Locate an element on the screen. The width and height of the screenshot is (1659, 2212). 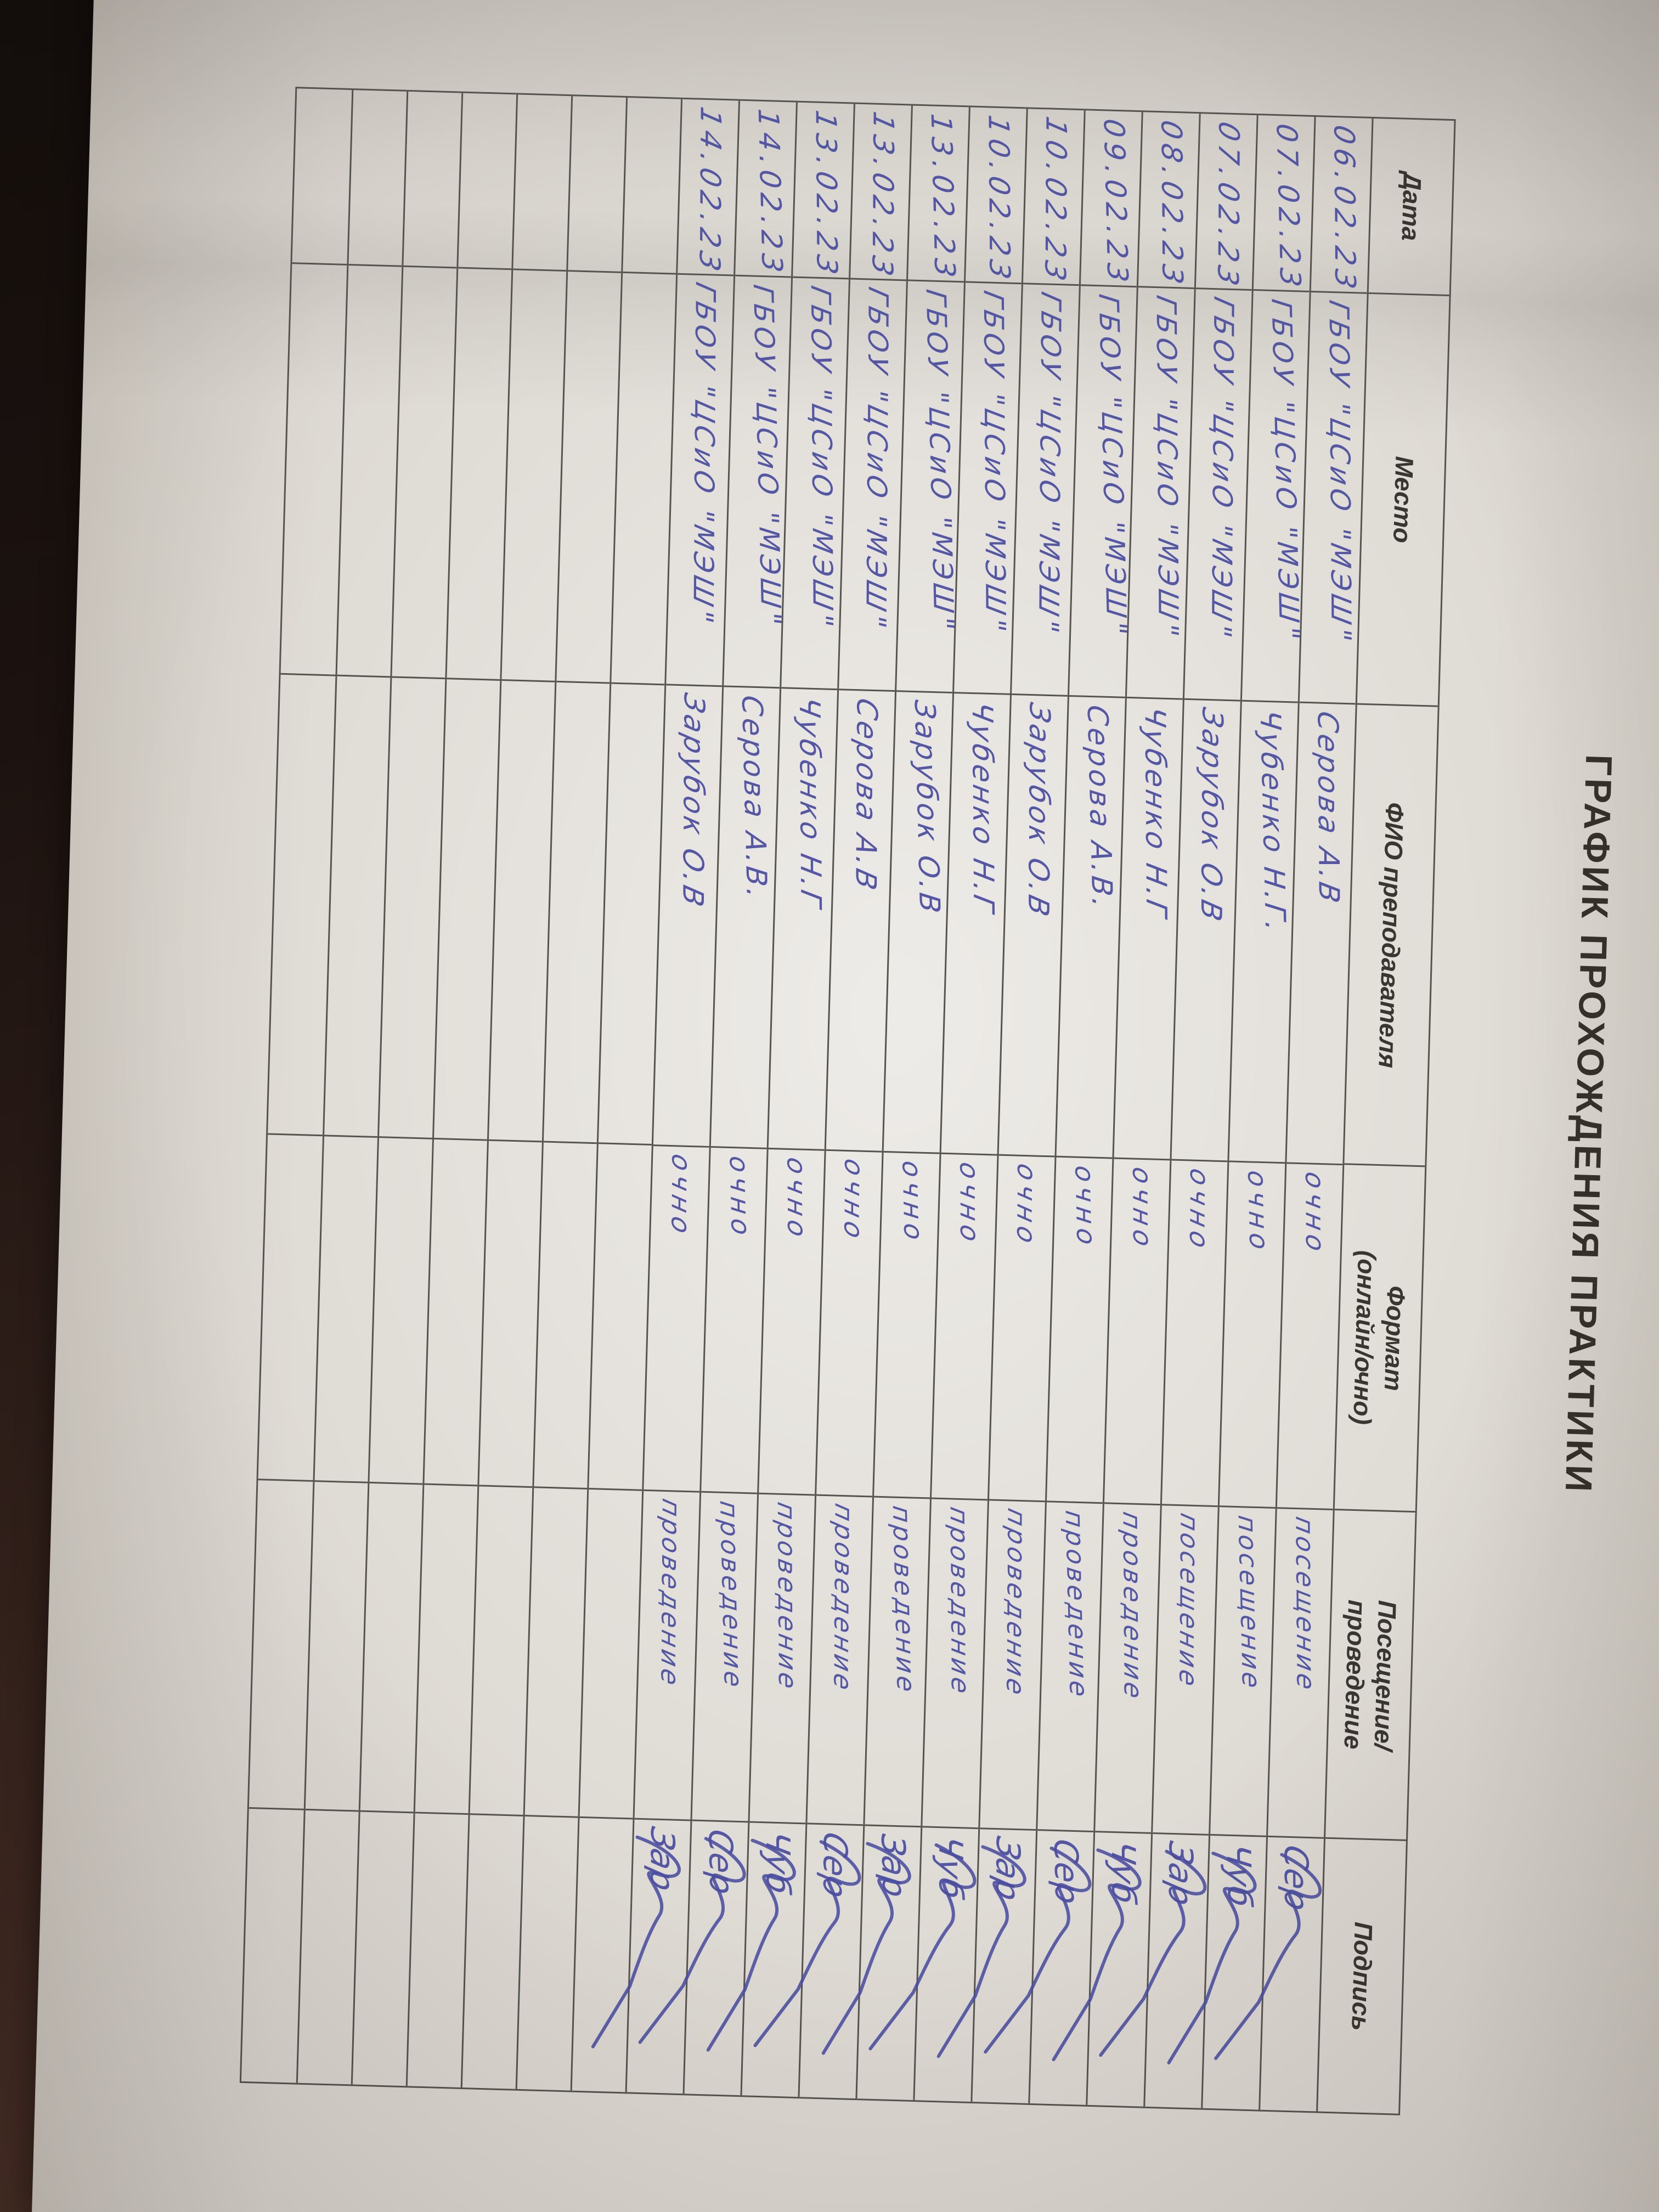
handwritten-date: 06.02.23 is located at coordinates (1345, 209).